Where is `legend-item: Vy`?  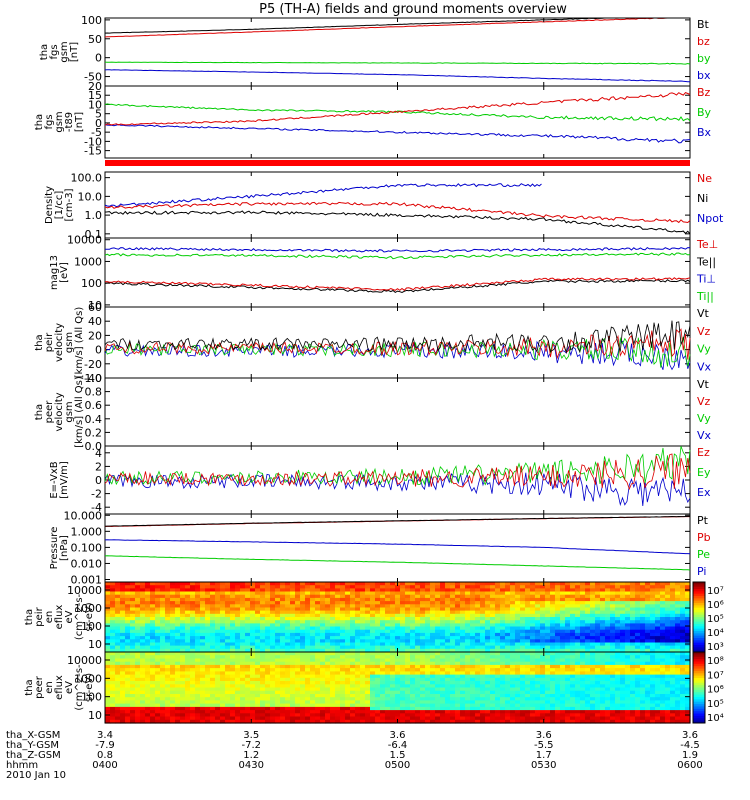 legend-item: Vy is located at coordinates (704, 418).